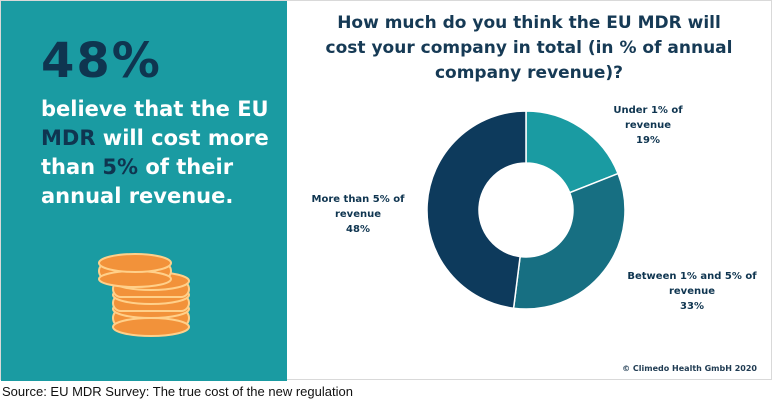  Describe the element at coordinates (648, 118) in the screenshot. I see `slice-label-text: Under 1% of revenue` at that location.